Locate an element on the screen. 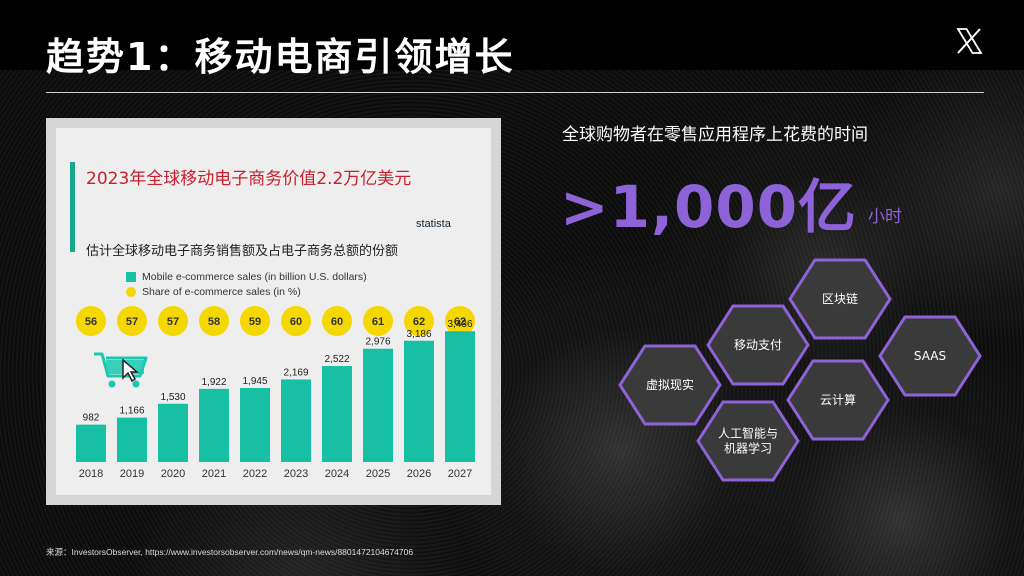  sales-value-label: 2,169 is located at coordinates (295, 372).